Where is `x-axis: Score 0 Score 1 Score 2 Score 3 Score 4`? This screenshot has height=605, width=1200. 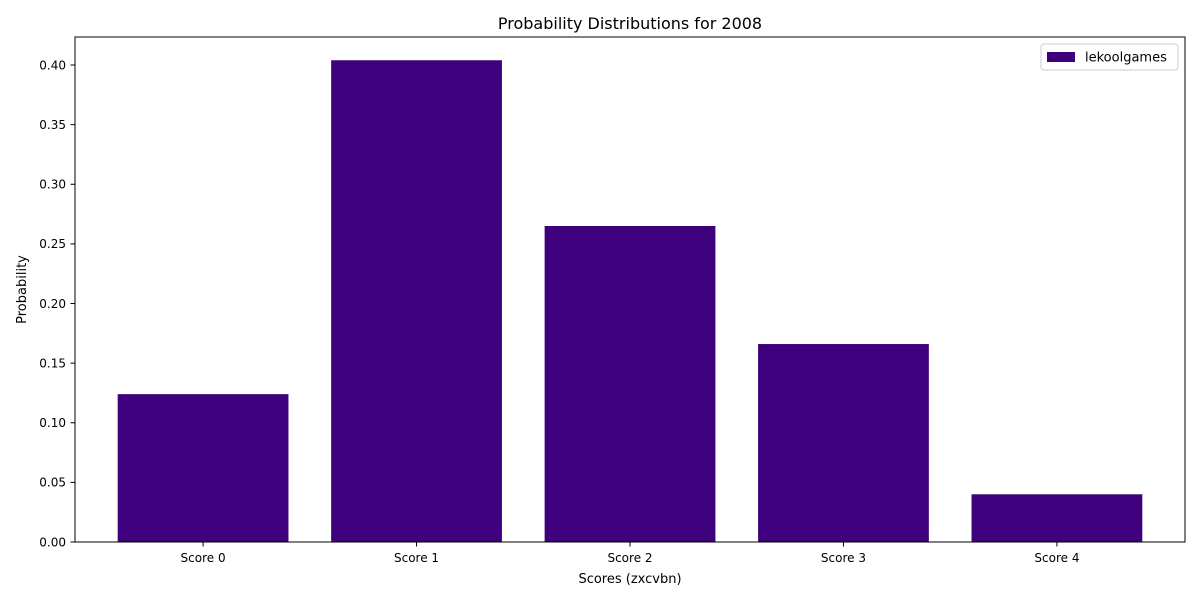
x-axis: Score 0 Score 1 Score 2 Score 3 Score 4 is located at coordinates (630, 553).